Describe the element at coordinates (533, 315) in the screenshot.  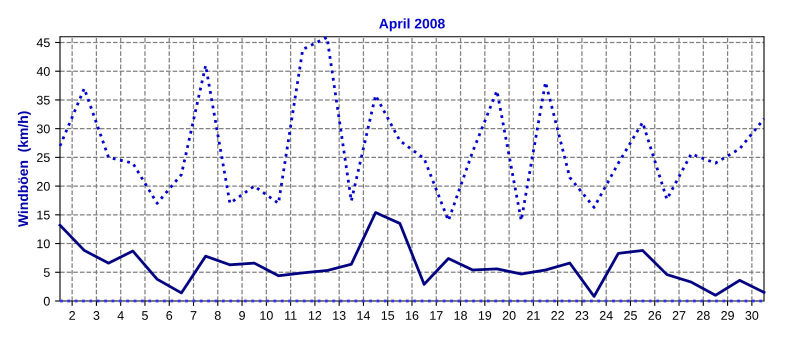
I see `x-tick-label: 21` at that location.